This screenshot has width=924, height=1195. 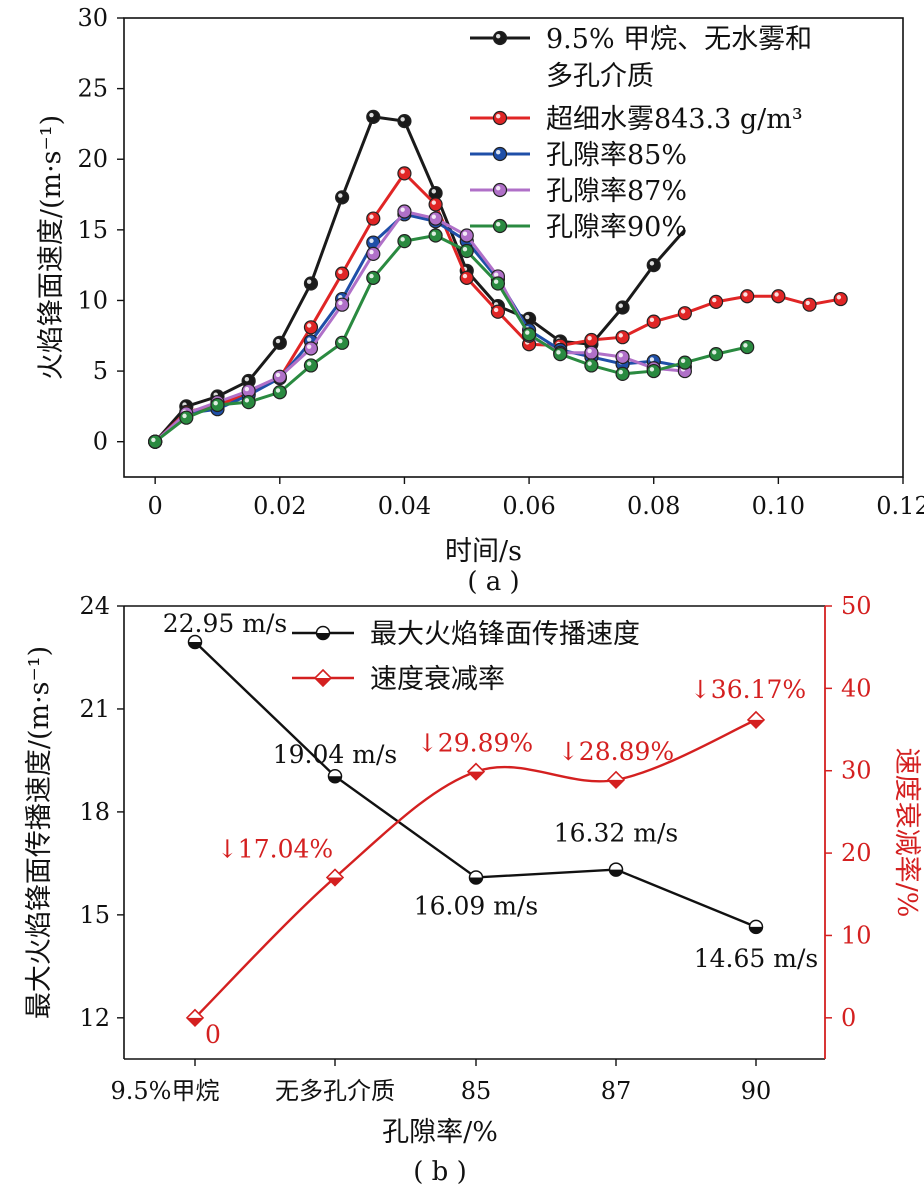 What do you see at coordinates (483, 551) in the screenshot?
I see `x-axis-title: 时间/s` at bounding box center [483, 551].